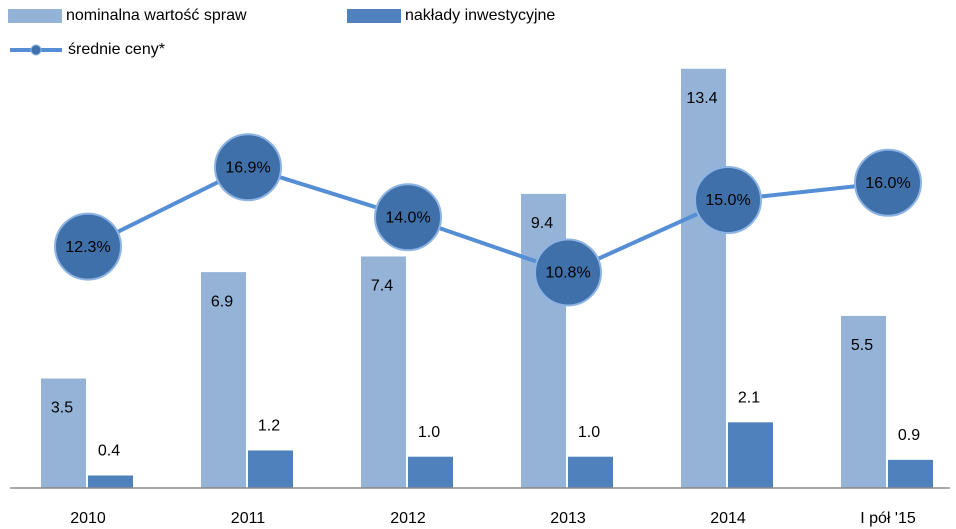 The image size is (956, 529). Describe the element at coordinates (269, 426) in the screenshot. I see `data-label: 1.2` at that location.